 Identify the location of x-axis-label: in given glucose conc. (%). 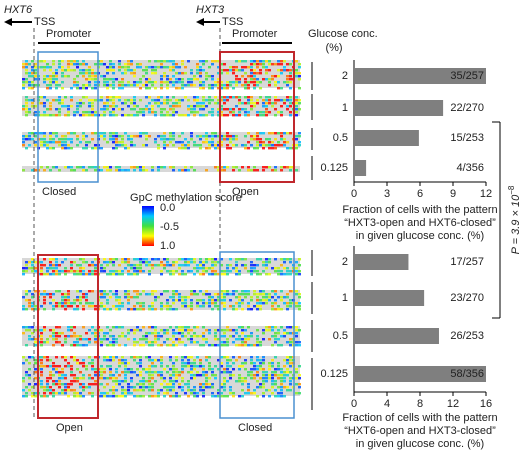
(420, 236).